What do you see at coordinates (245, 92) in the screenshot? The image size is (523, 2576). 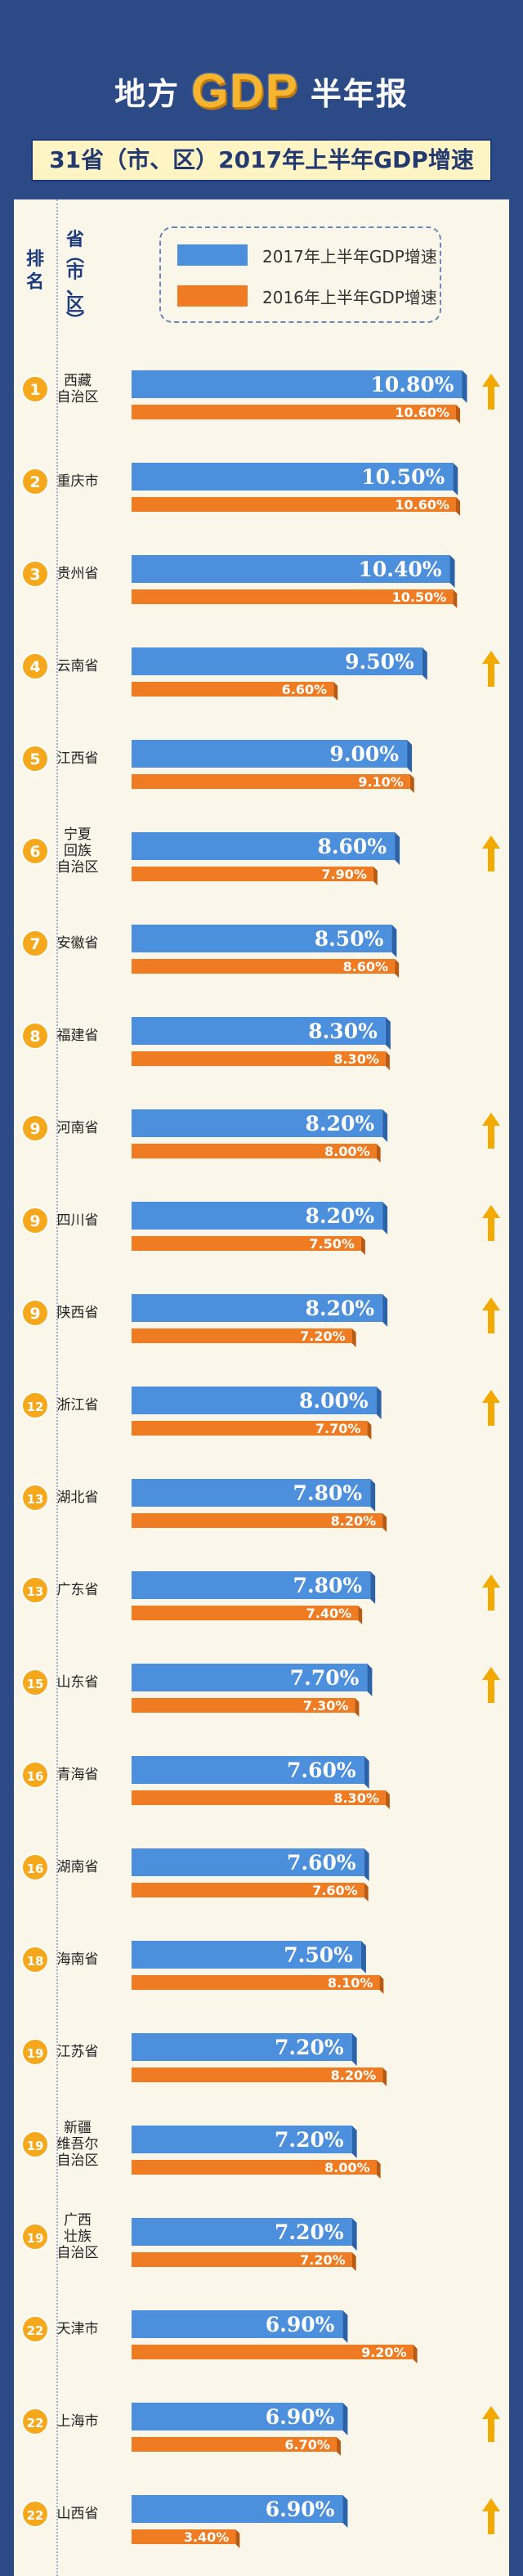 I see `title-gdp: GDP` at bounding box center [245, 92].